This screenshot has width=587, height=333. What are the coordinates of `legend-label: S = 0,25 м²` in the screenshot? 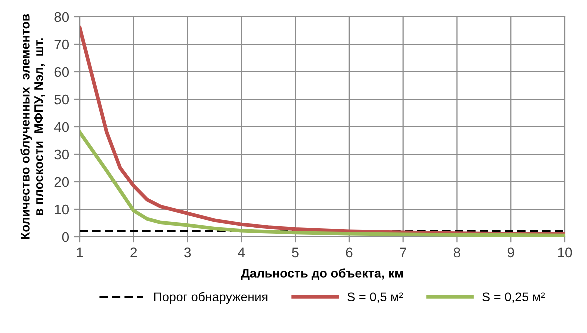 It's located at (514, 298).